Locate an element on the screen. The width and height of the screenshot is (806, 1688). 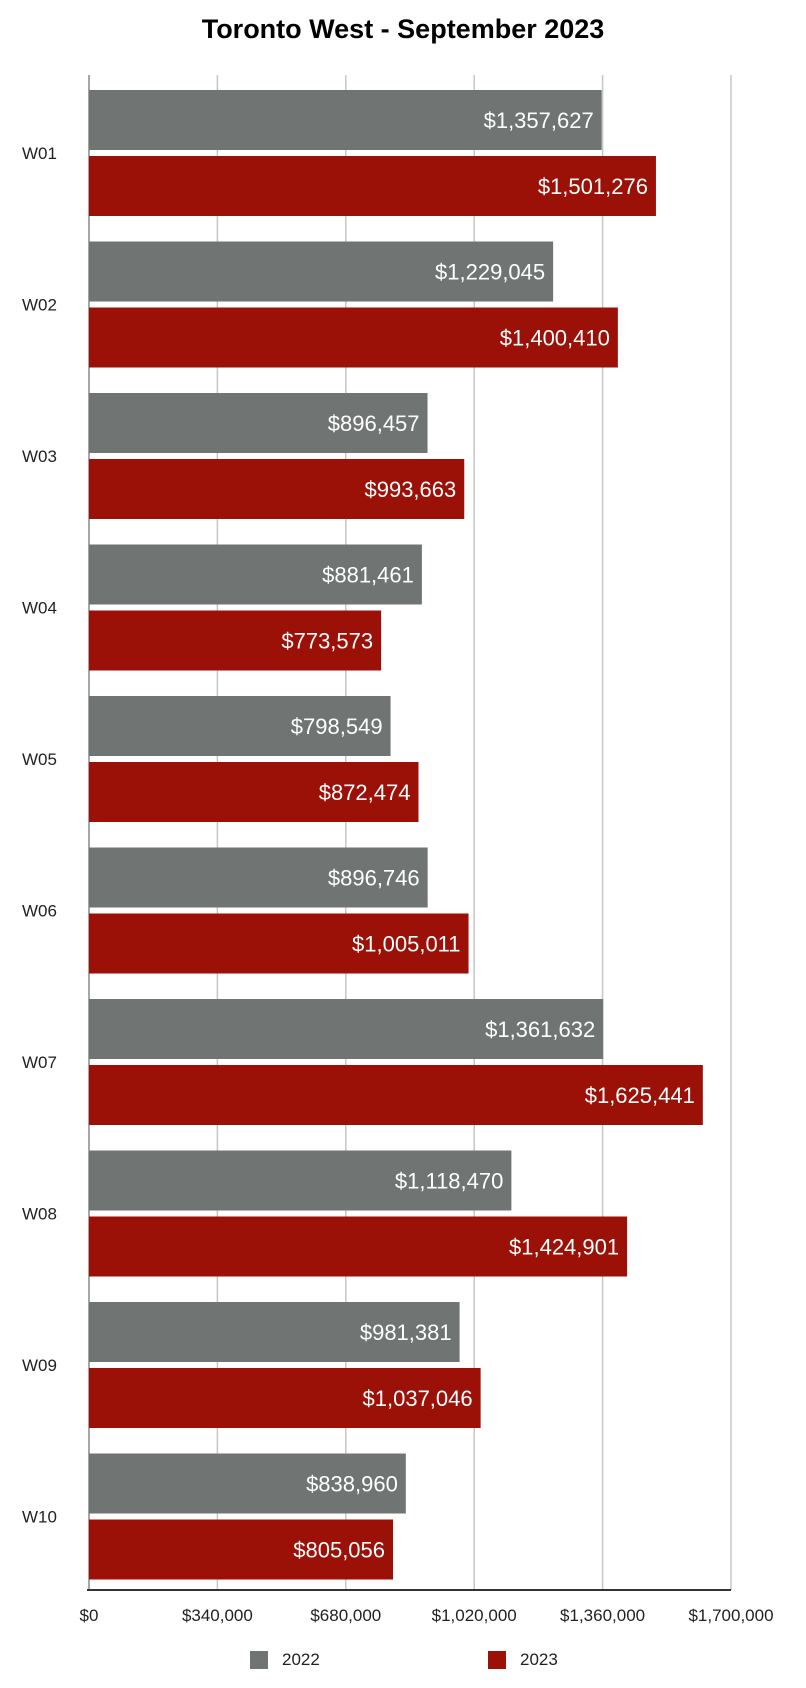
bar-w10-2023 is located at coordinates (241, 1549).